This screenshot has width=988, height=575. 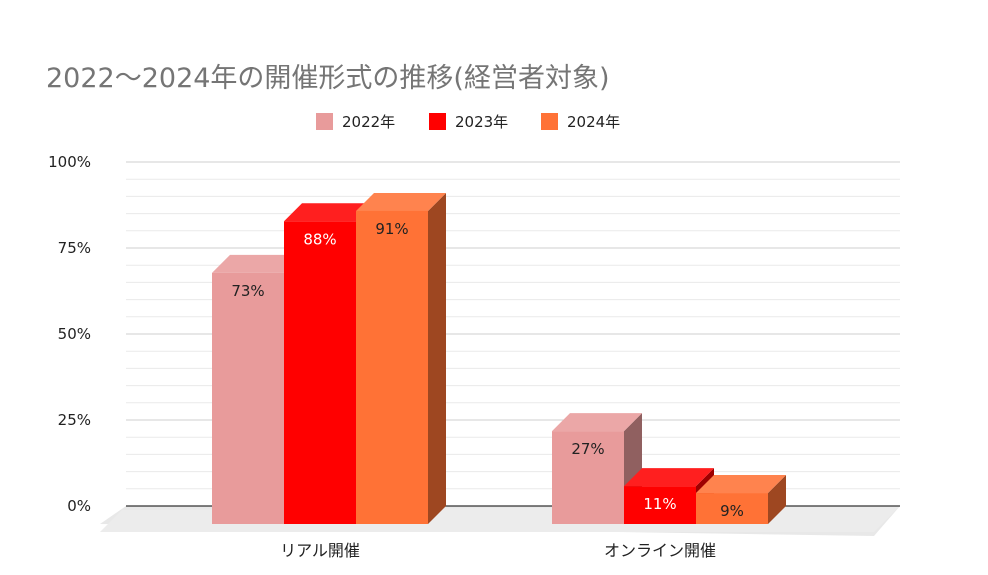 I want to click on category-label: オンライン開催, so click(x=660, y=550).